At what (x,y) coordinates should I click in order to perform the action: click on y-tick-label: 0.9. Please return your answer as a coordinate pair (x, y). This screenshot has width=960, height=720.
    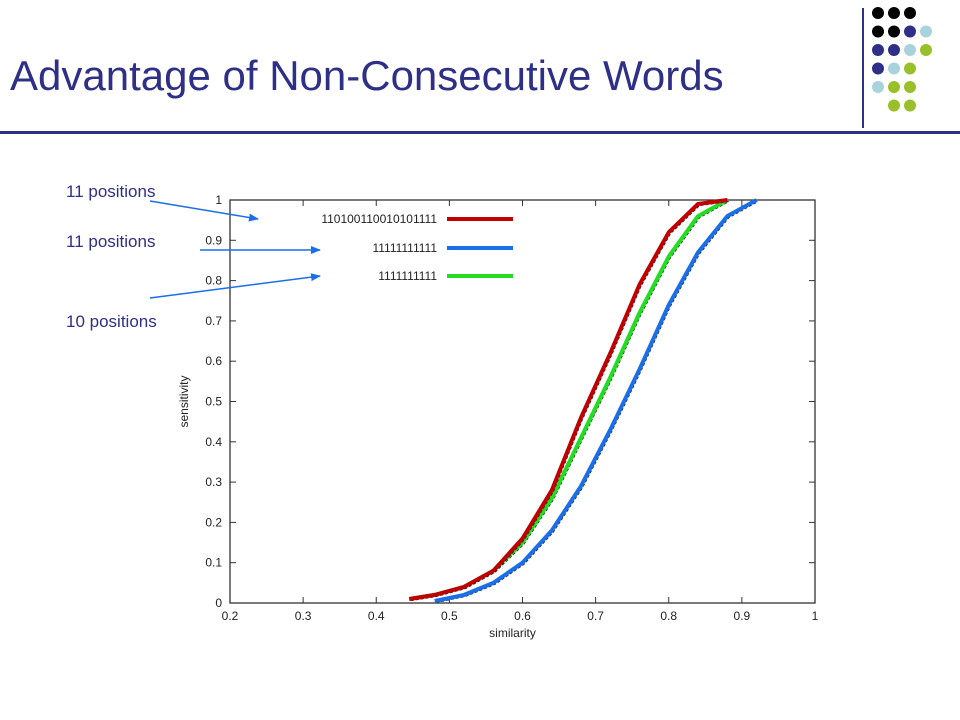
    Looking at the image, I should click on (213, 240).